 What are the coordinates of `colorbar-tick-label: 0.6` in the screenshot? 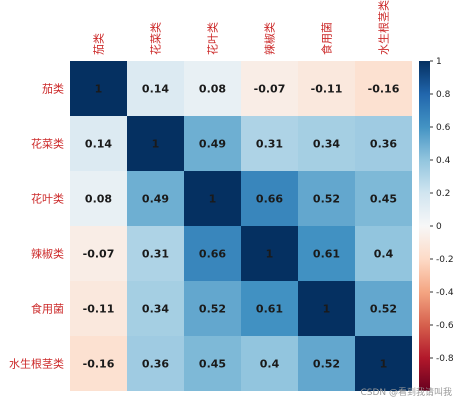 It's located at (443, 128).